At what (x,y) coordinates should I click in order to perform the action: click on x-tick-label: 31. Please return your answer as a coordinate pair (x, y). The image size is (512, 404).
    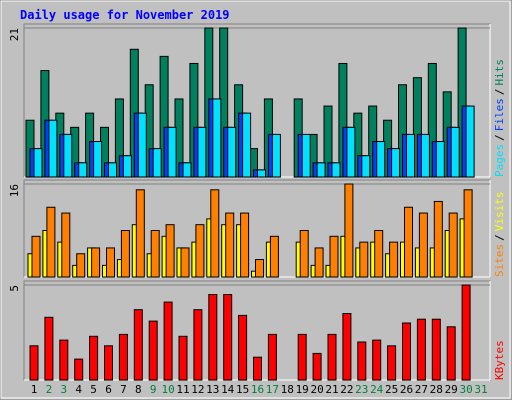
    Looking at the image, I should click on (480, 389).